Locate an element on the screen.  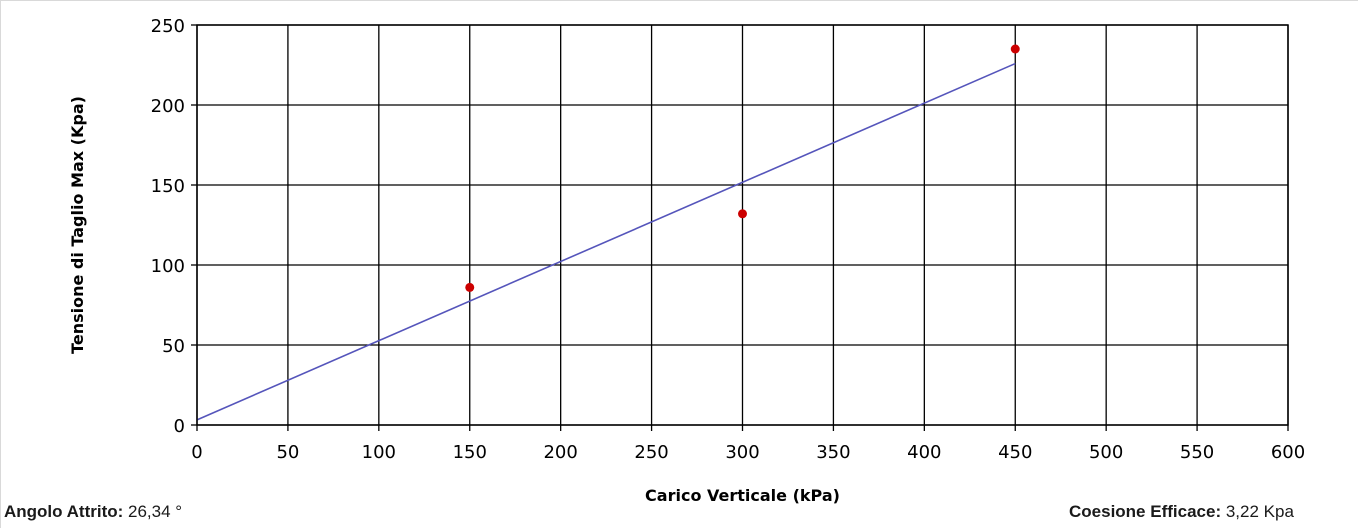
x-tick-label: 0 is located at coordinates (196, 452).